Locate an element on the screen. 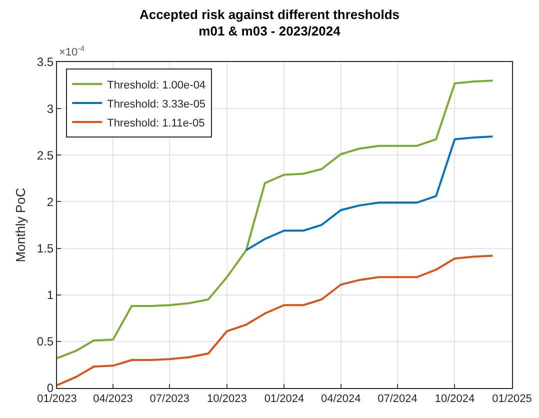  legend-label: Threshold: 3.33e-05 is located at coordinates (156, 104).